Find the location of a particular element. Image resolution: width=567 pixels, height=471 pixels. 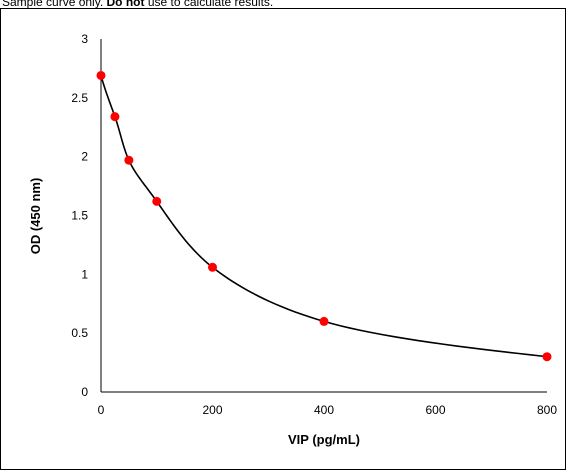

x-axis-label: VIP (pg/mL) is located at coordinates (324, 439).